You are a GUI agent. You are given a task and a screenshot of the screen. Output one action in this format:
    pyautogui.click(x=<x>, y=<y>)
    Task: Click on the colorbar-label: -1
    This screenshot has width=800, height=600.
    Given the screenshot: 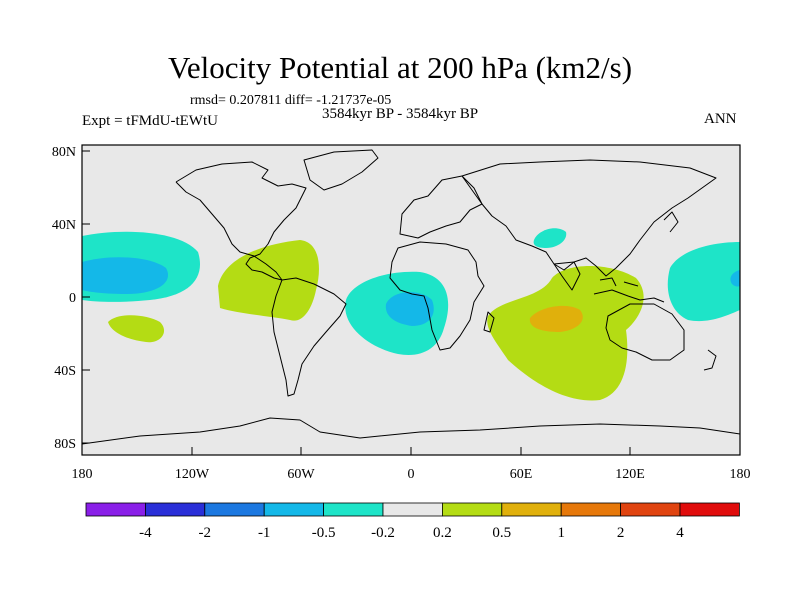 What is the action you would take?
    pyautogui.click(x=264, y=533)
    